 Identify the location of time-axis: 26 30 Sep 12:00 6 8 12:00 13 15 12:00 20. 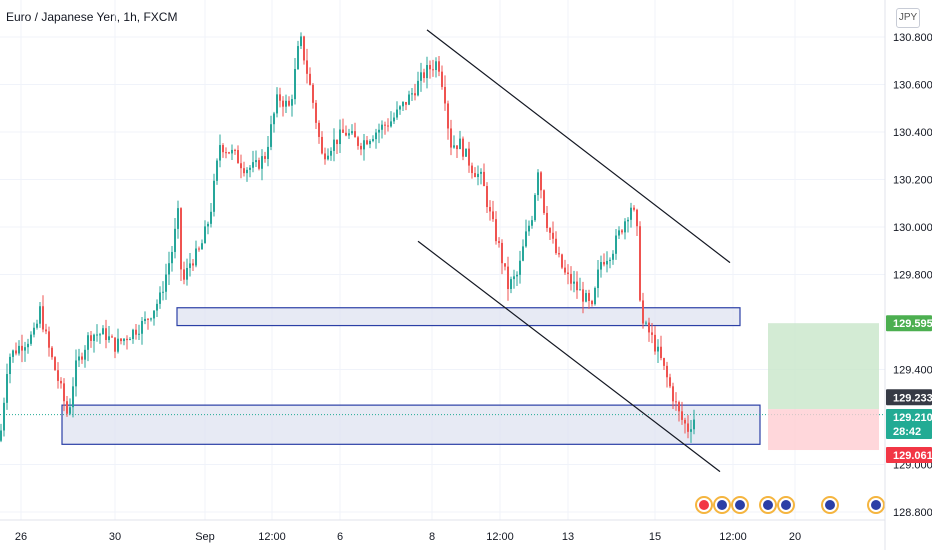
(442, 531).